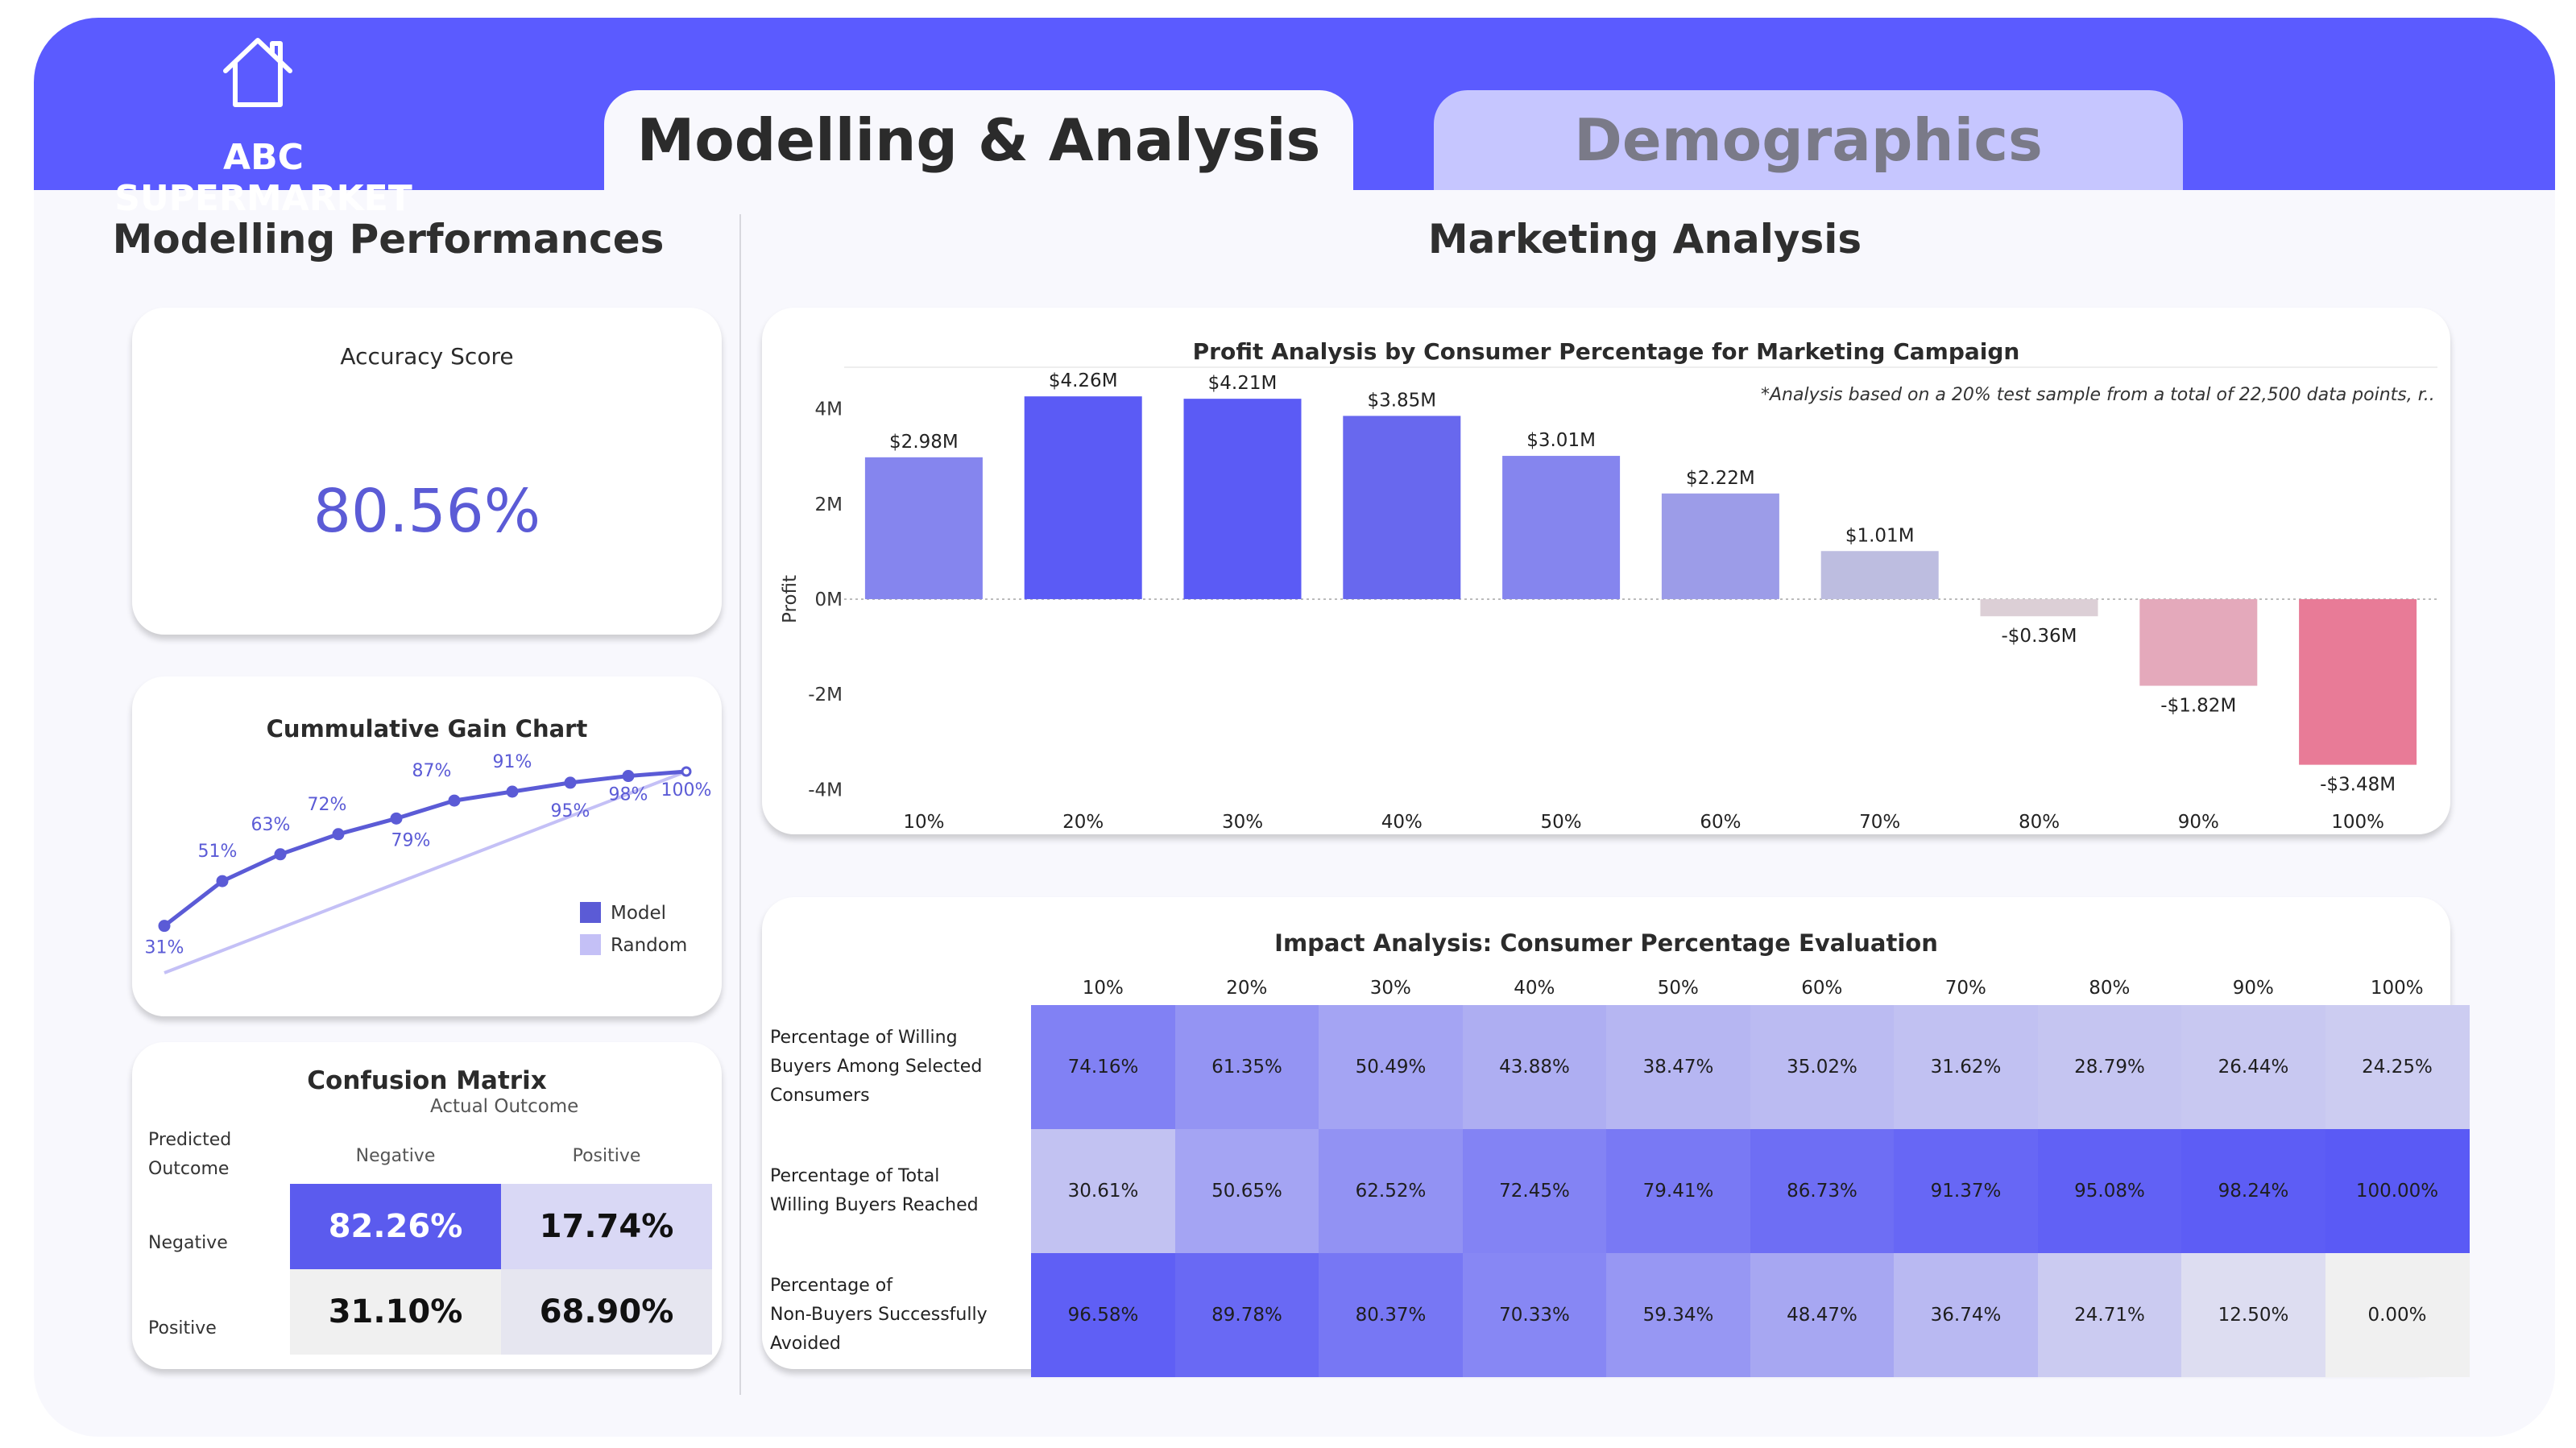 The width and height of the screenshot is (2576, 1448). Describe the element at coordinates (2397, 1067) in the screenshot. I see `heatmap-cell: 24.25%` at that location.